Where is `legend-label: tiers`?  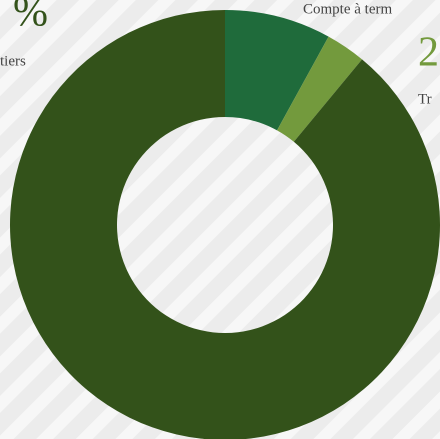
legend-label: tiers is located at coordinates (13, 61).